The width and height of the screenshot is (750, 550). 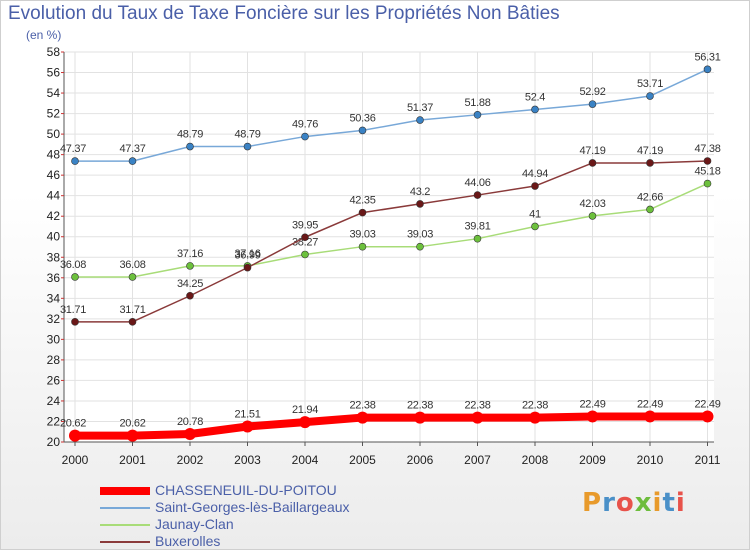 I want to click on data-label: 39.03, so click(x=420, y=235).